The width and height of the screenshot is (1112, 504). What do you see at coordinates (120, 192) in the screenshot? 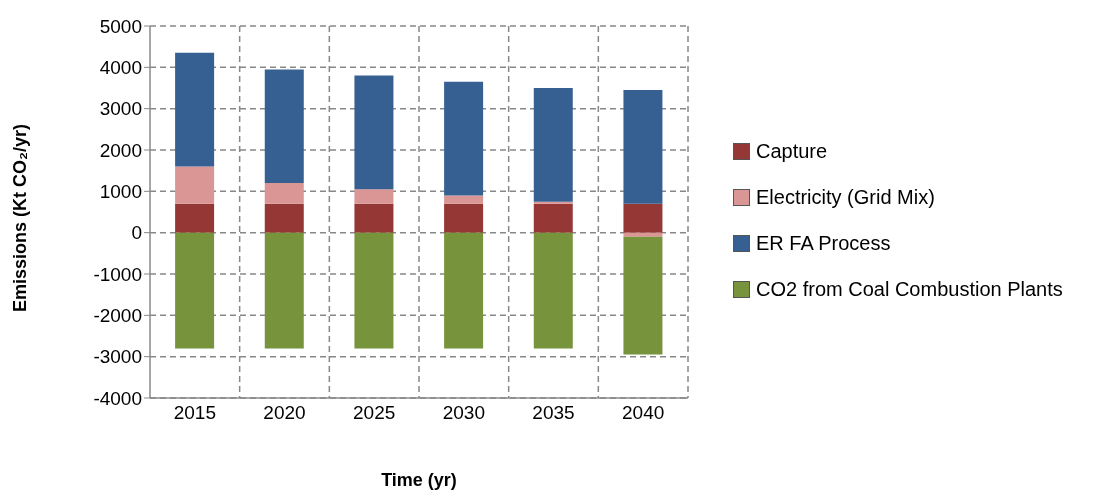
I see `y-tick-label: 1000` at bounding box center [120, 192].